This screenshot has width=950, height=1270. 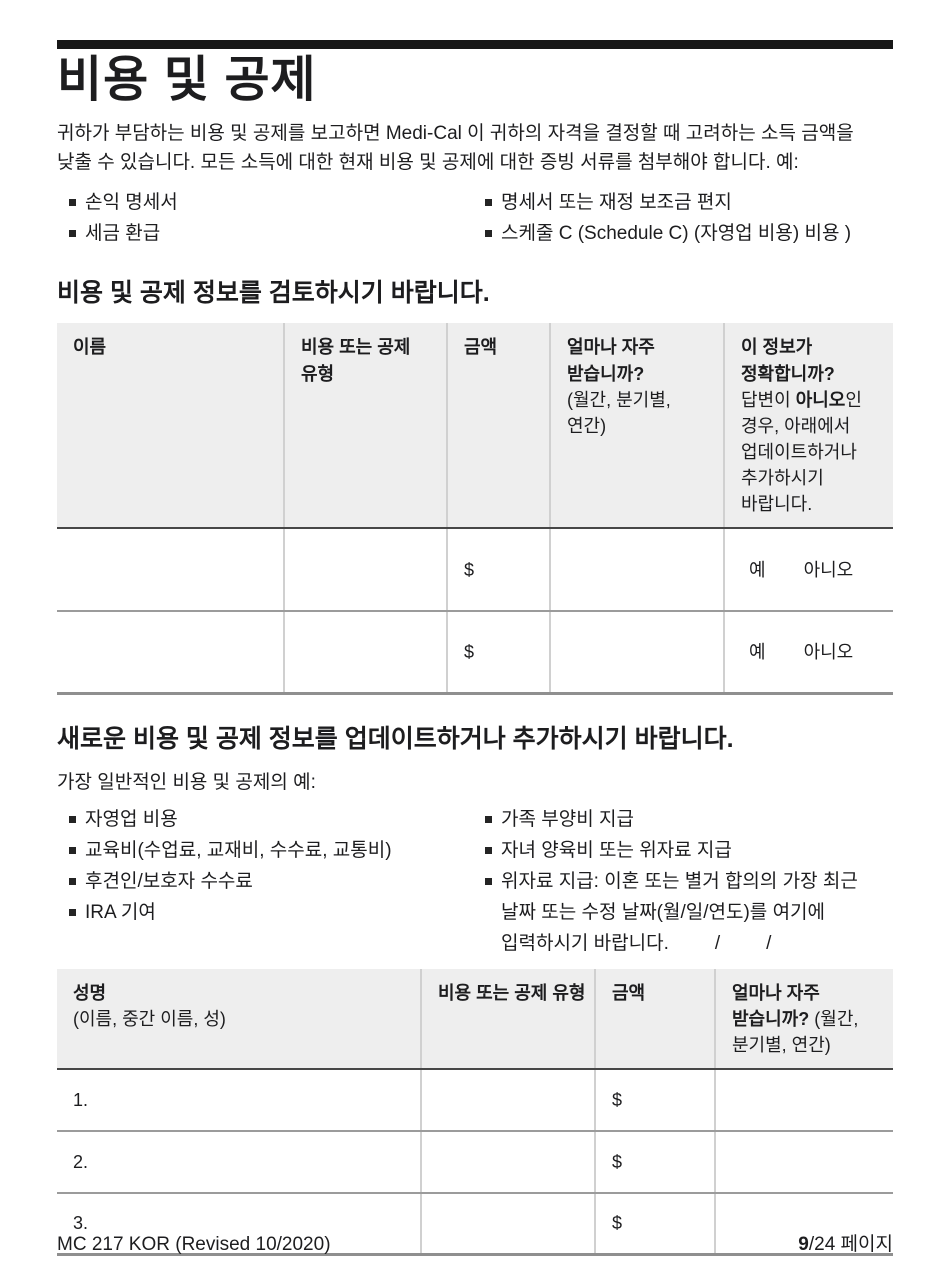 What do you see at coordinates (120, 912) in the screenshot?
I see `list-item-label: IRA 기여` at bounding box center [120, 912].